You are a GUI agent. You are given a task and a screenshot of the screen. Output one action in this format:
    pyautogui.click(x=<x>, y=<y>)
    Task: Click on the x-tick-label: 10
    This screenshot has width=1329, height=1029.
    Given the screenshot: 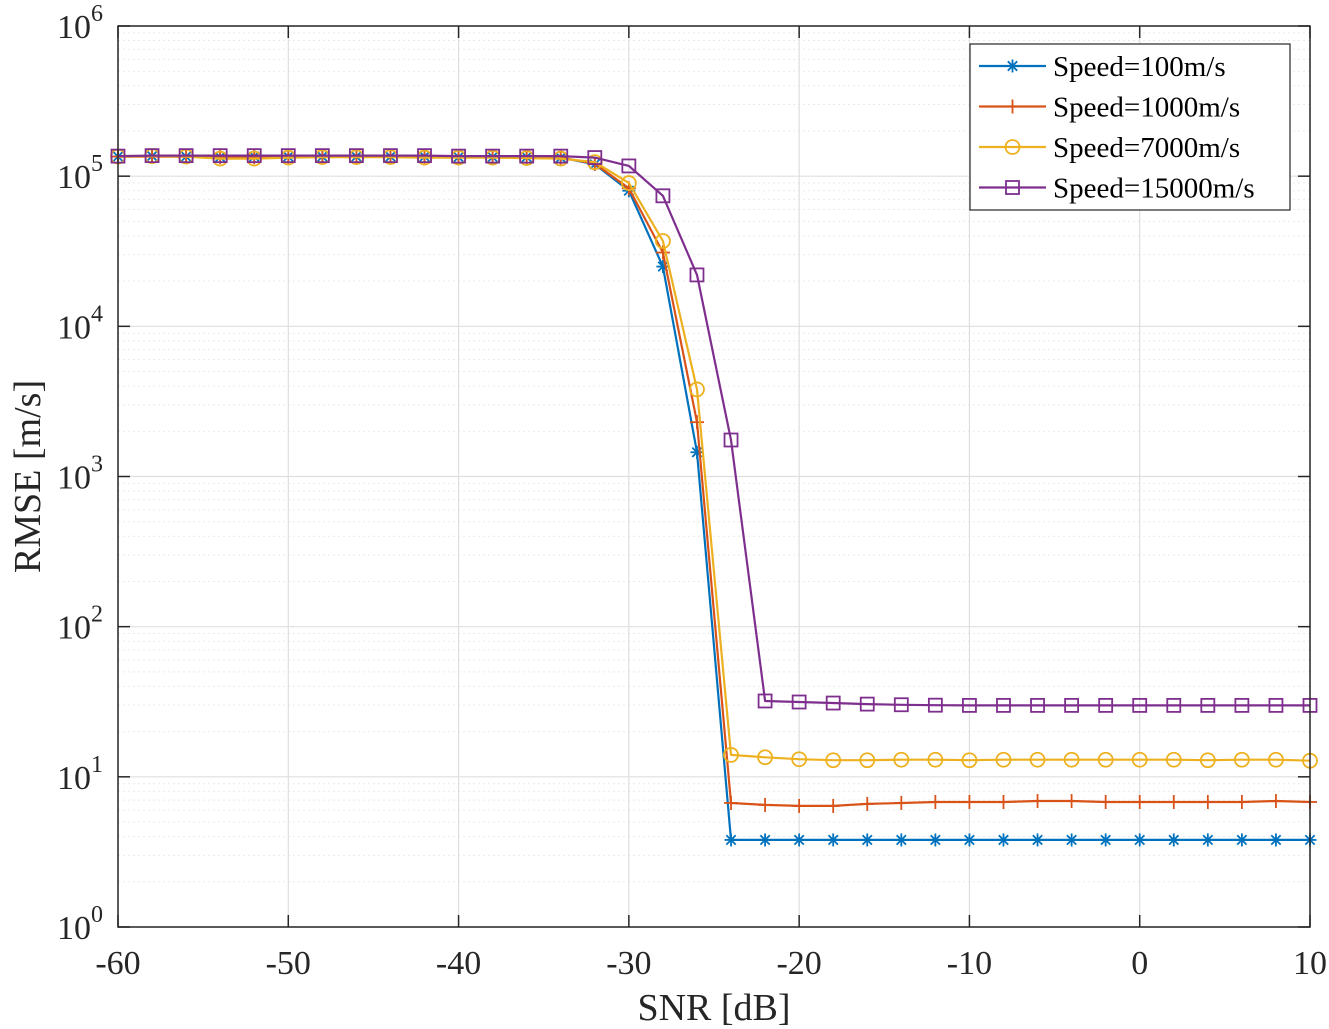 What is the action you would take?
    pyautogui.click(x=1310, y=963)
    